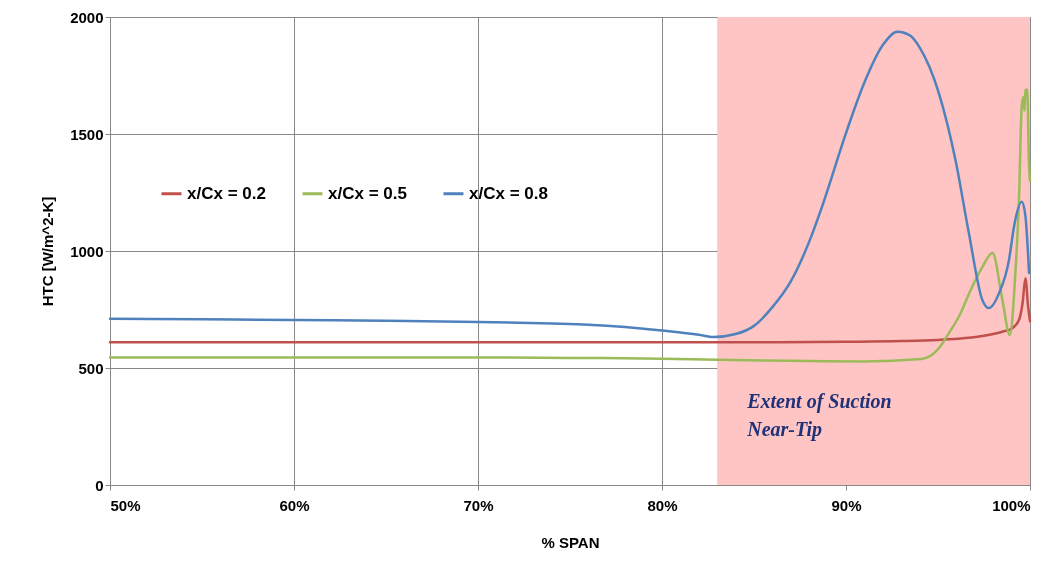  What do you see at coordinates (1011, 505) in the screenshot?
I see `x-tick-label: 100%` at bounding box center [1011, 505].